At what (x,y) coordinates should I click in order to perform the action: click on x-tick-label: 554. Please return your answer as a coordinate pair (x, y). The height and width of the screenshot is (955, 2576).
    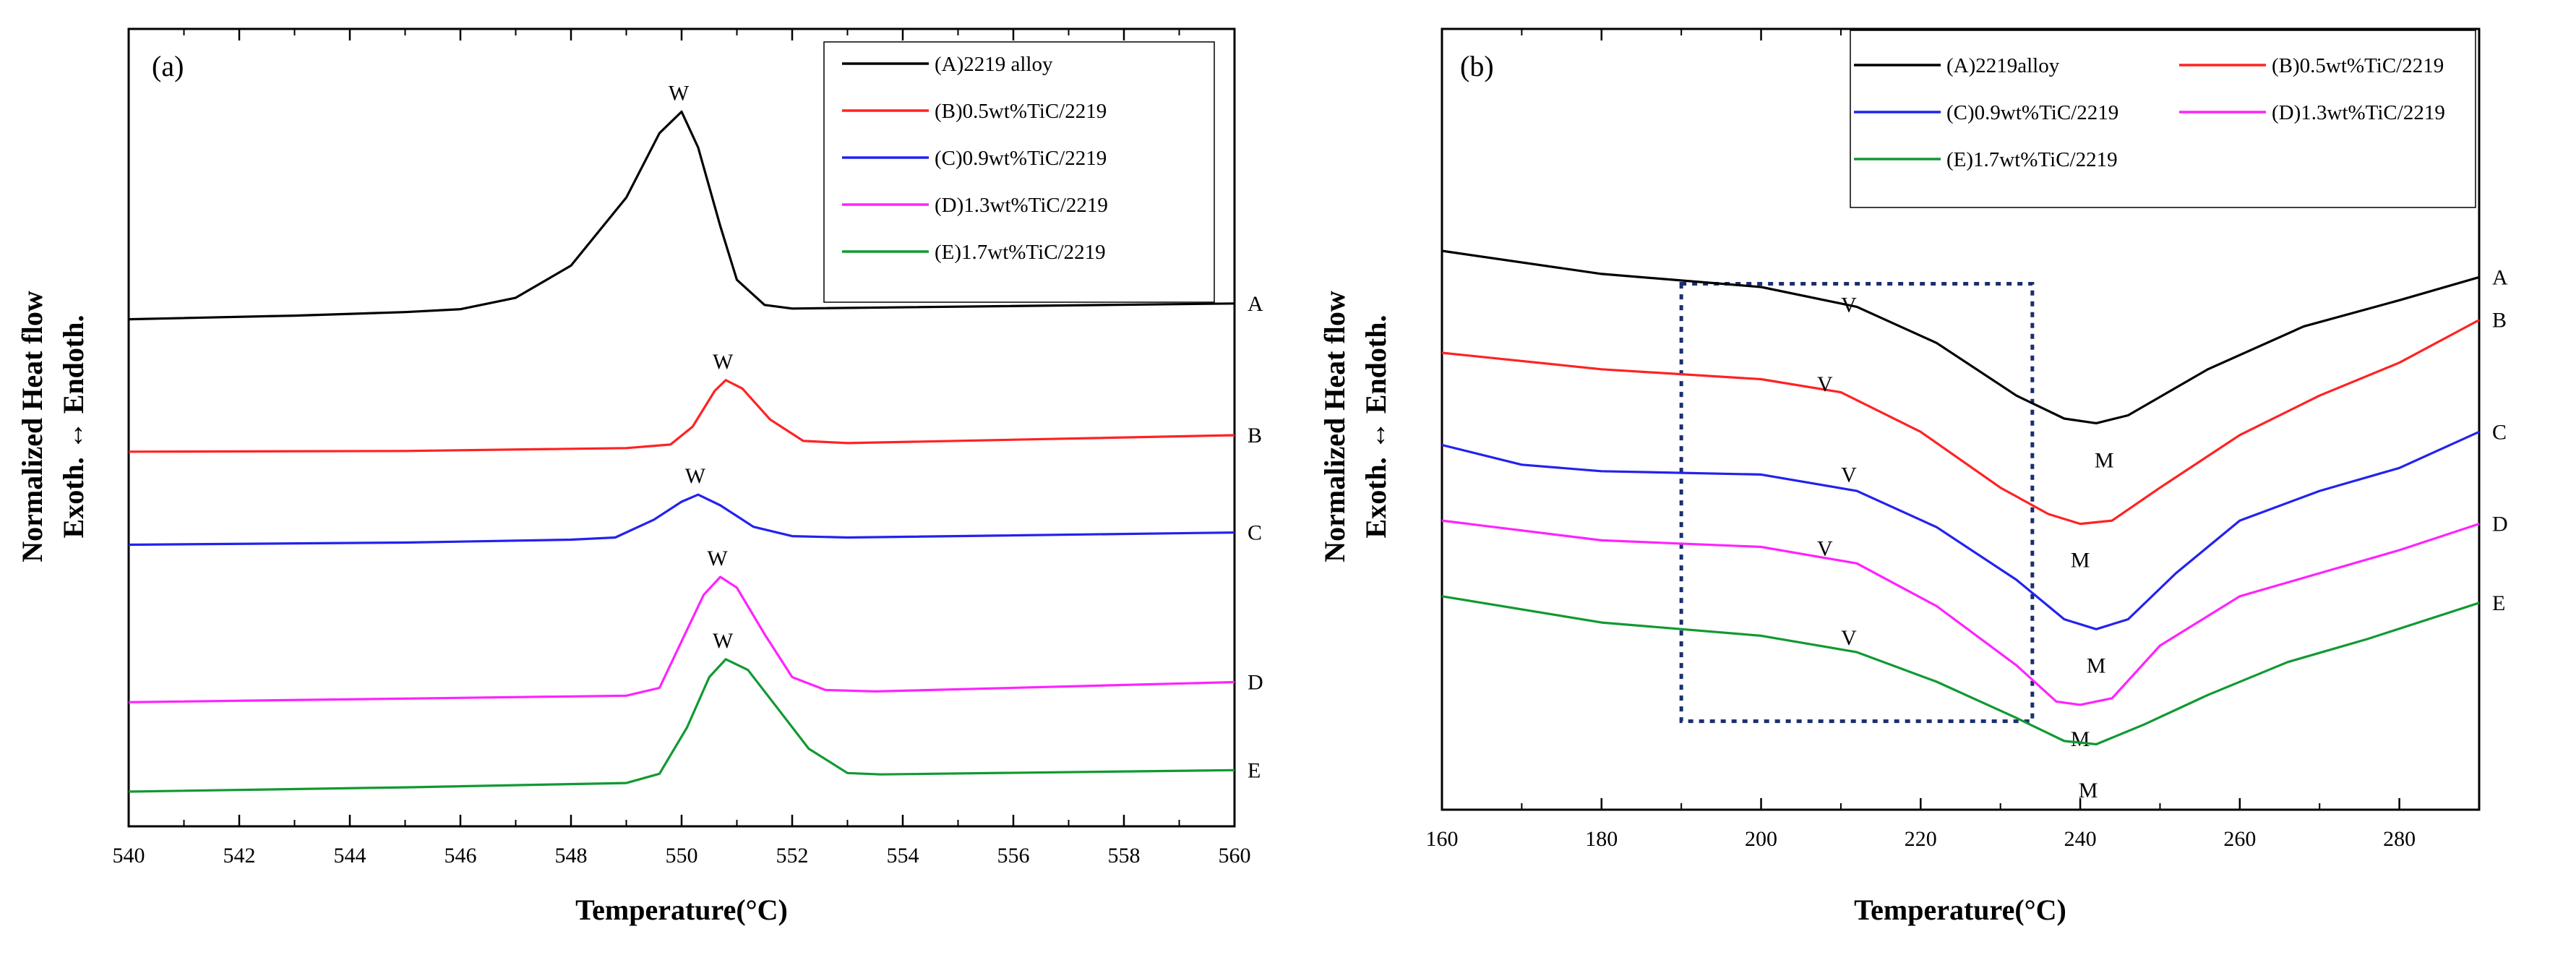
    Looking at the image, I should click on (903, 856).